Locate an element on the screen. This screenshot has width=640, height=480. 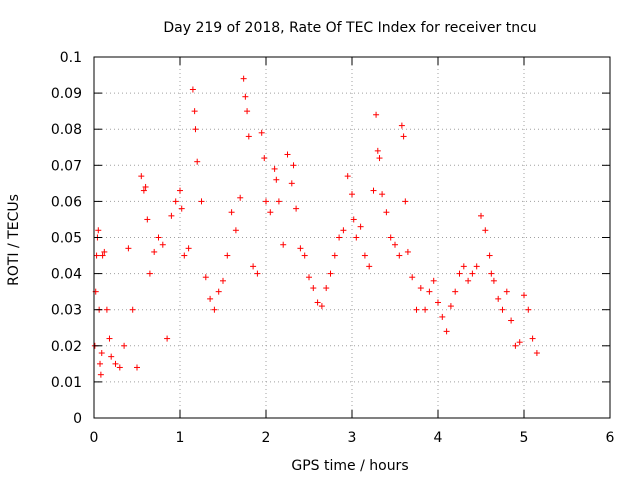
x-tick-label: 0 is located at coordinates (94, 438).